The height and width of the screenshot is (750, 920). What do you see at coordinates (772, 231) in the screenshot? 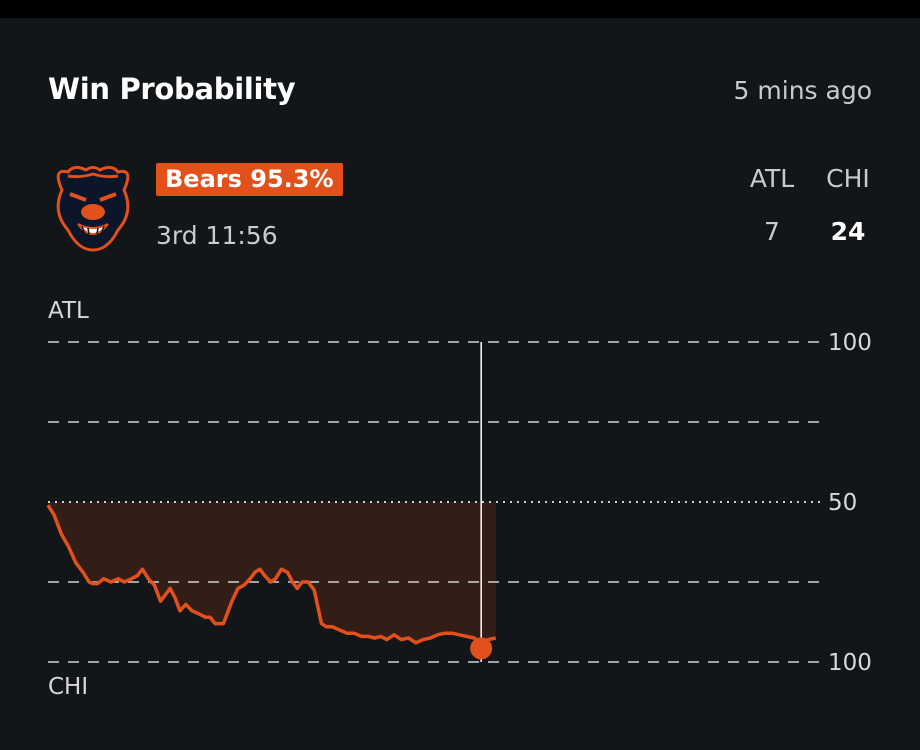
I see `away-team-score: 7` at bounding box center [772, 231].